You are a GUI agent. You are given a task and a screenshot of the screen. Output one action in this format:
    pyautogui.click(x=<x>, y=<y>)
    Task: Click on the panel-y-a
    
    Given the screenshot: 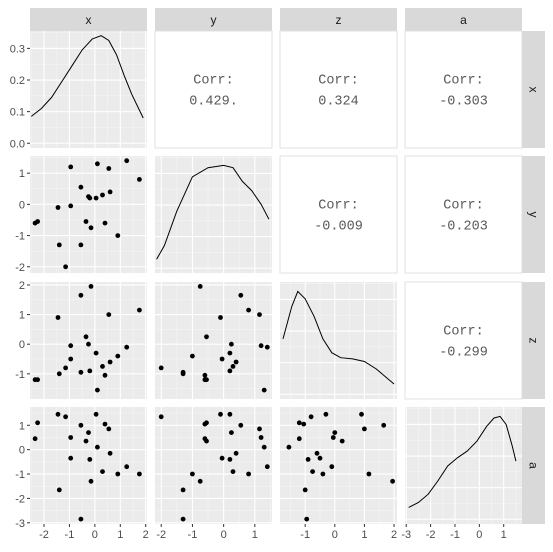 What is the action you would take?
    pyautogui.click(x=463, y=214)
    